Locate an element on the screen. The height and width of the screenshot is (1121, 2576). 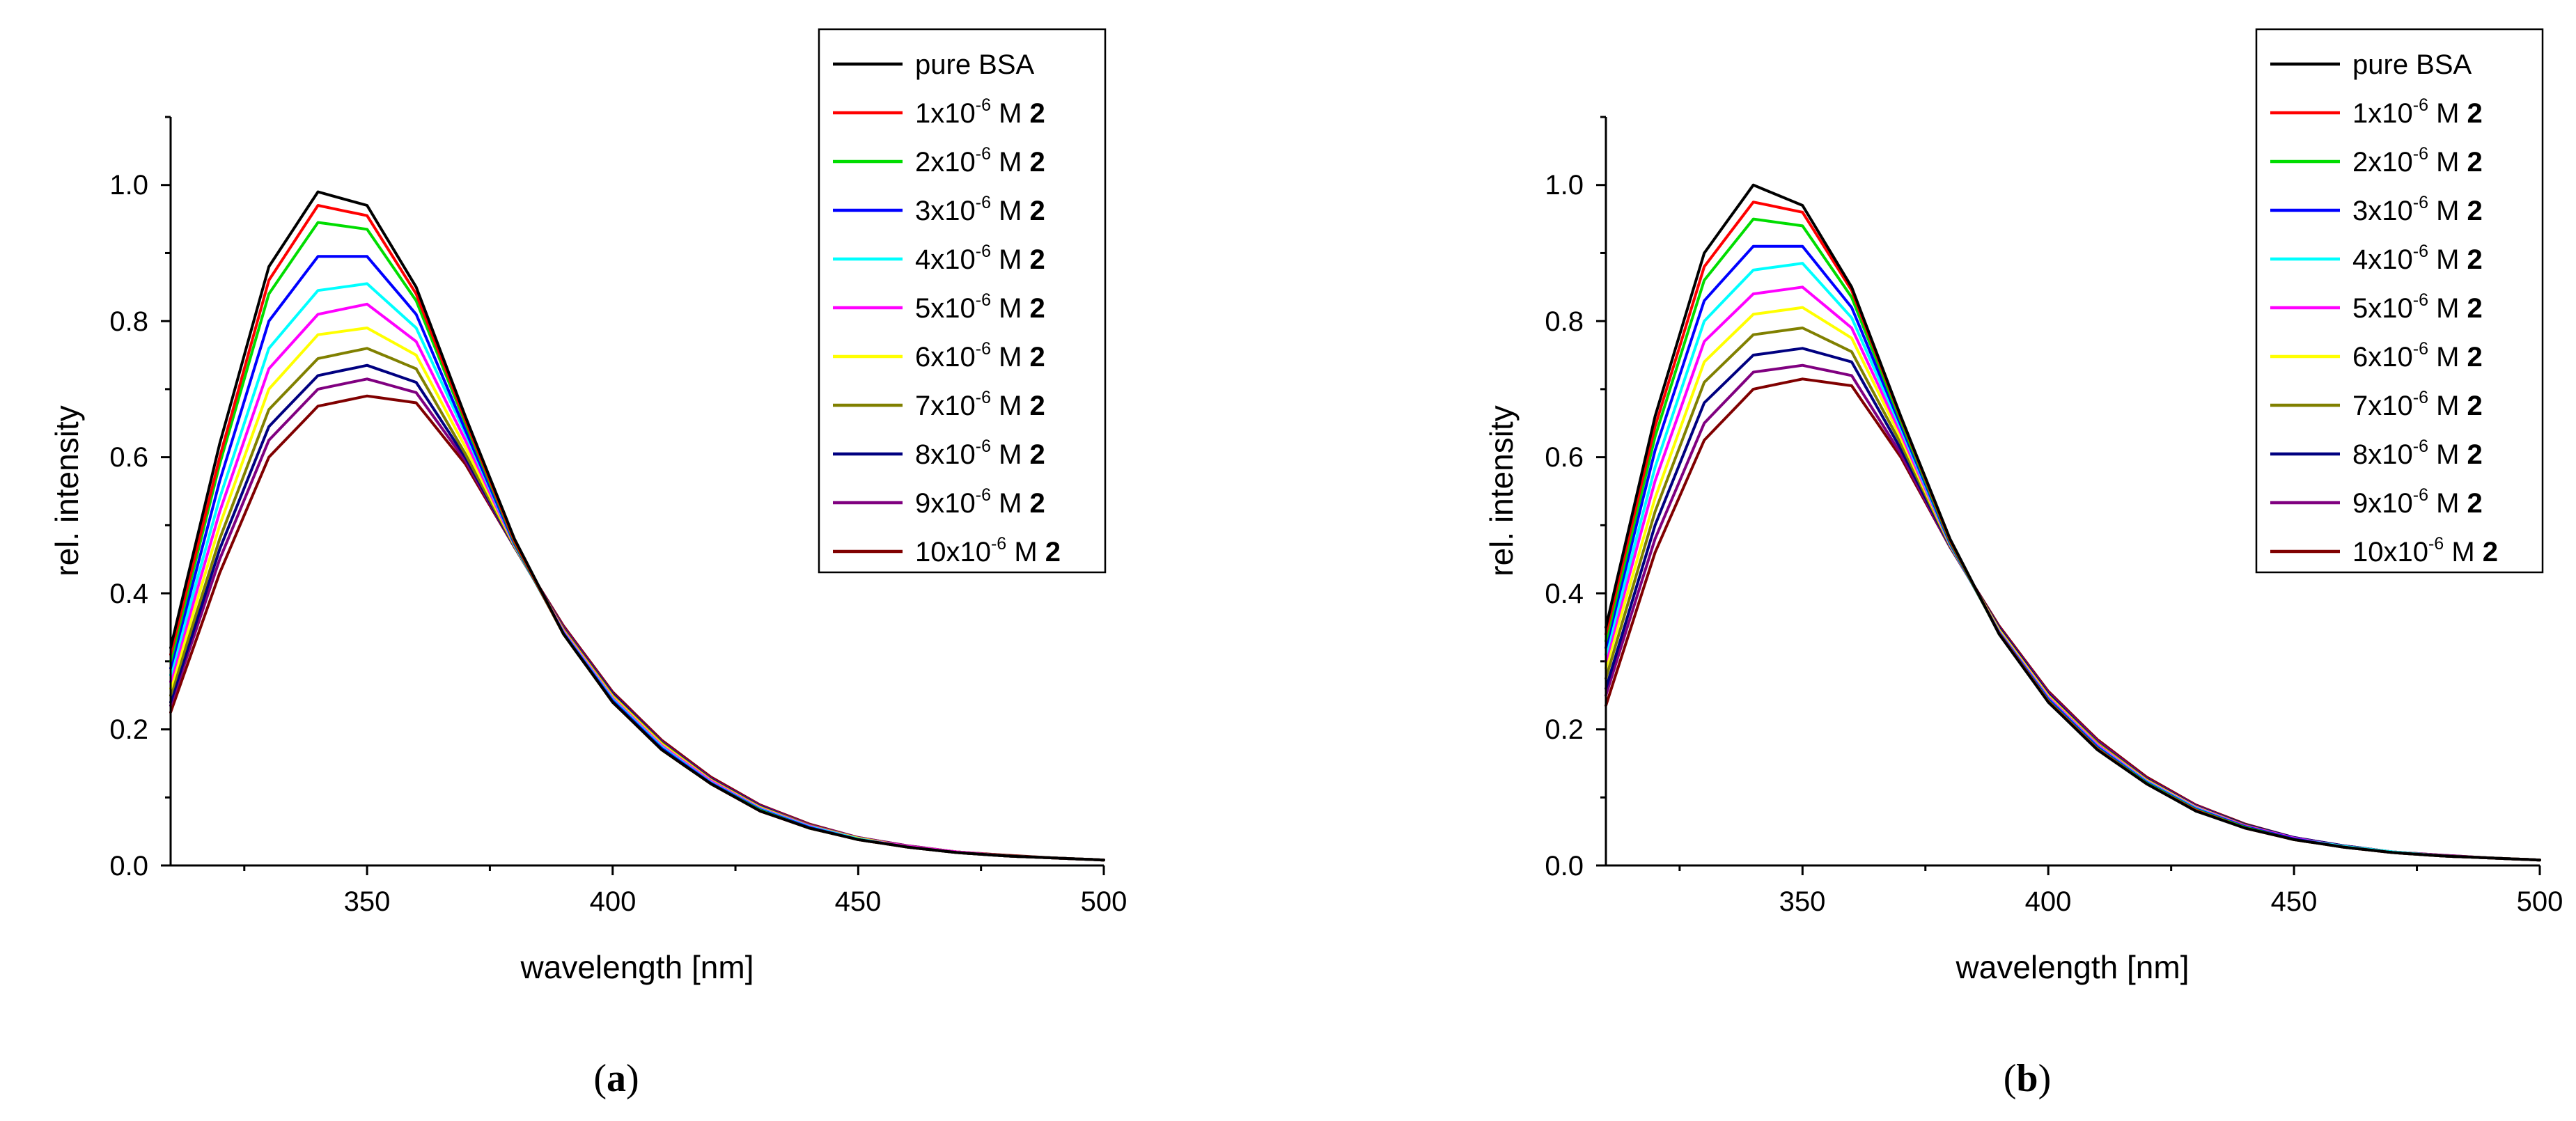
panel-a-legend-box is located at coordinates (963, 301).